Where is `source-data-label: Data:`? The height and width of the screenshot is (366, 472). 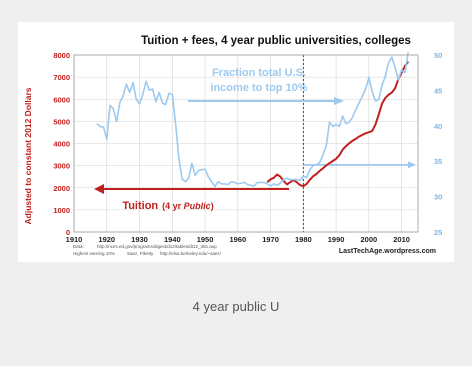 source-data-label: Data: is located at coordinates (78, 246).